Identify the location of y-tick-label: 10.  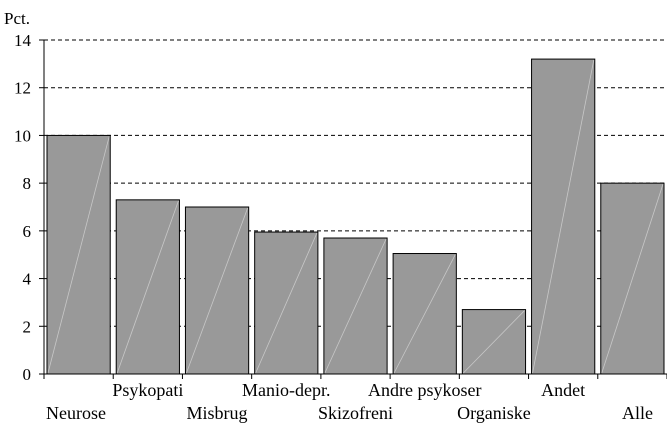
(22, 135).